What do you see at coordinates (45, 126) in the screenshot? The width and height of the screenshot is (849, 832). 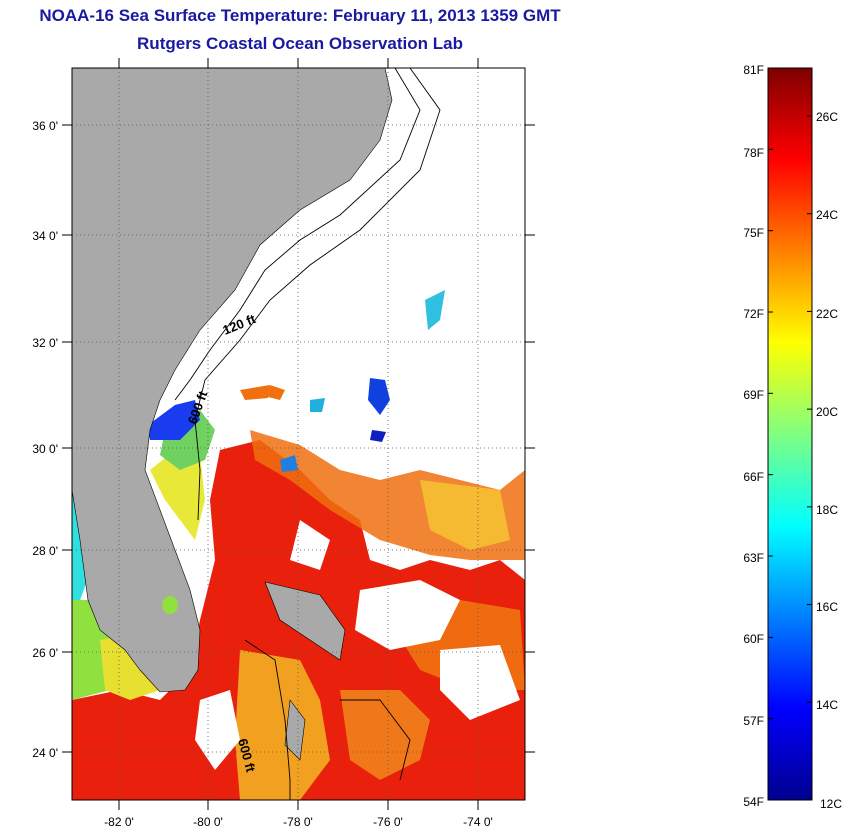 I see `lat-label: 36 0'` at bounding box center [45, 126].